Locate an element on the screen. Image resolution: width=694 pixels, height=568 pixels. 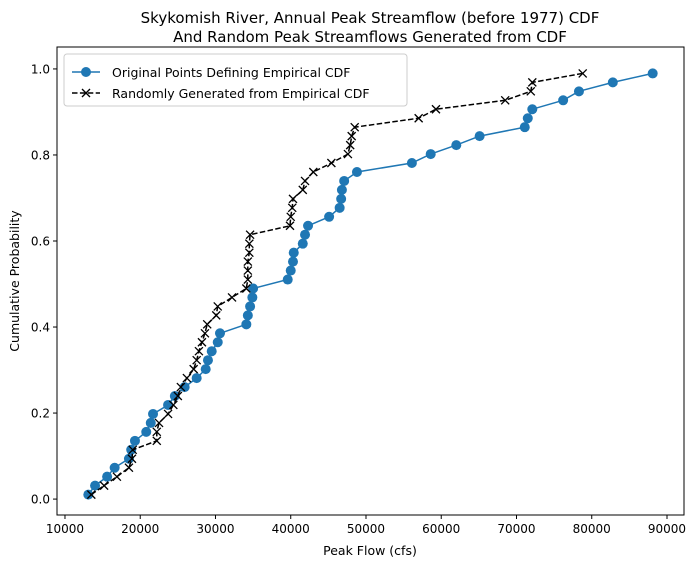
x-axis-label: Peak Flow (cfs) is located at coordinates (370, 550).